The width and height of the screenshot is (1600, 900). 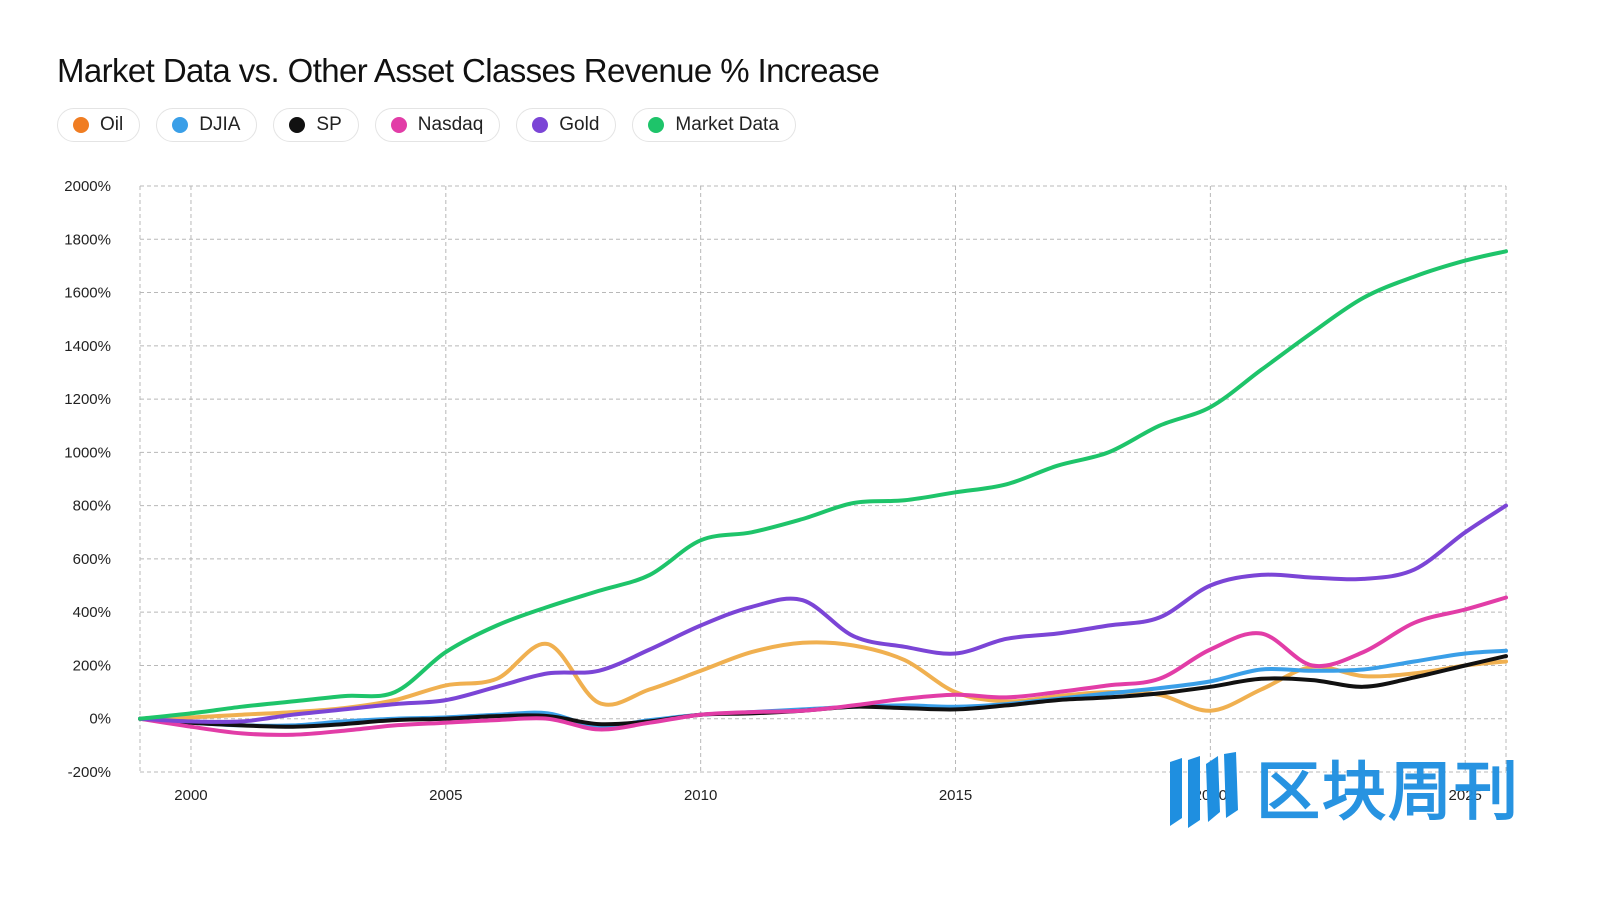 What do you see at coordinates (89, 772) in the screenshot?
I see `y-tick-label: -200%` at bounding box center [89, 772].